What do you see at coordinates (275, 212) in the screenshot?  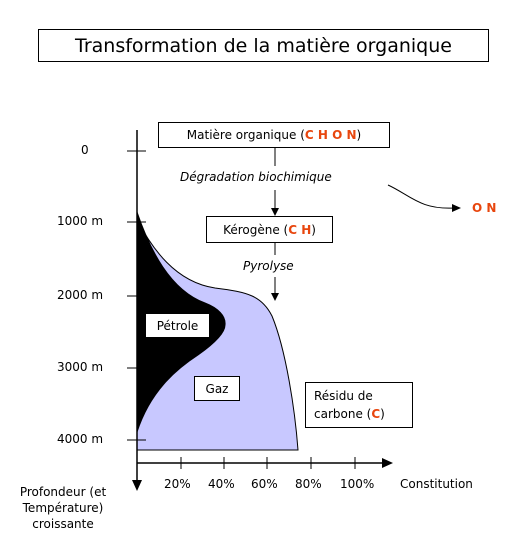 I see `arrow-head-kerogene` at bounding box center [275, 212].